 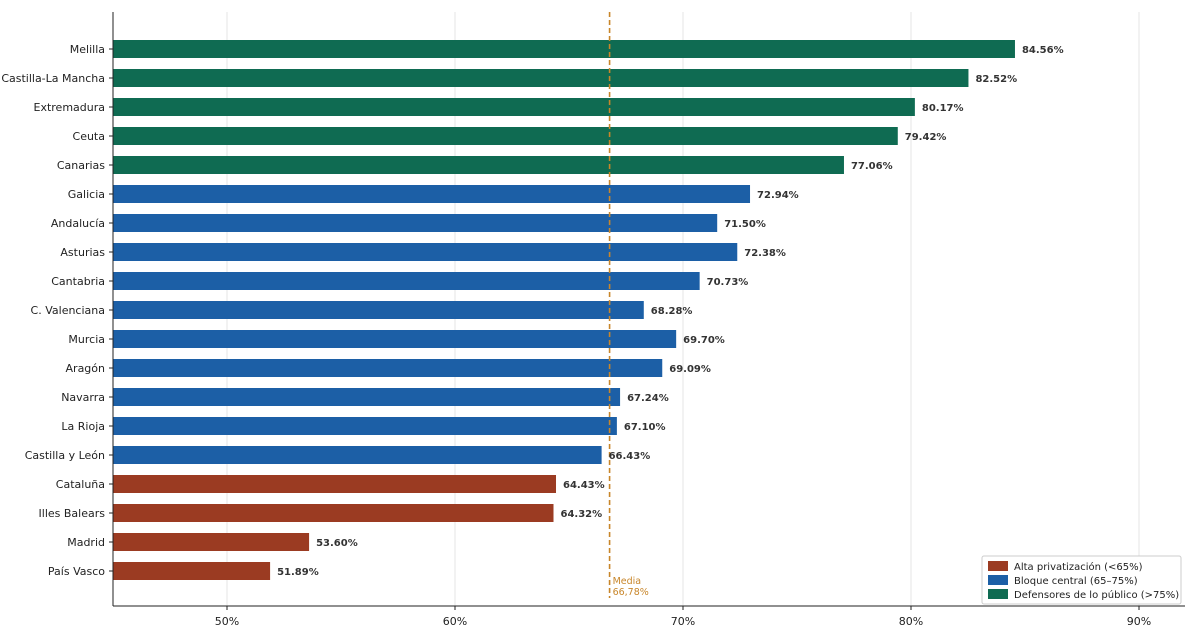 What do you see at coordinates (996, 79) in the screenshot?
I see `value-label: 82.52%` at bounding box center [996, 79].